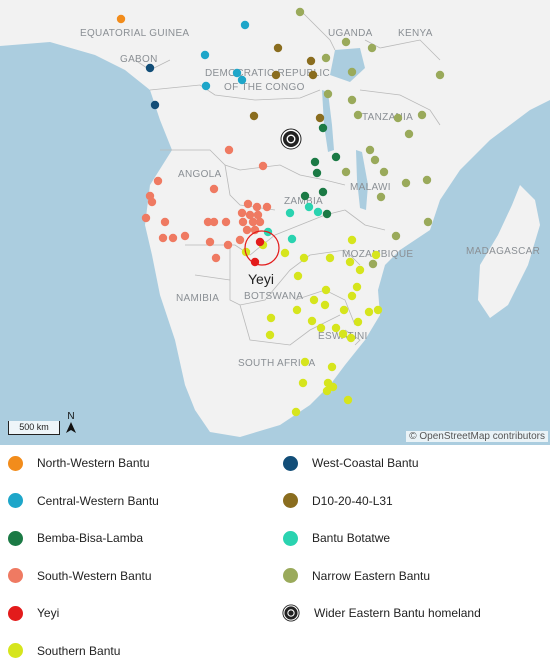 Image resolution: width=550 pixels, height=665 pixels. What do you see at coordinates (477, 436) in the screenshot?
I see `map-attribution: © OpenStreetMap contributors` at bounding box center [477, 436].